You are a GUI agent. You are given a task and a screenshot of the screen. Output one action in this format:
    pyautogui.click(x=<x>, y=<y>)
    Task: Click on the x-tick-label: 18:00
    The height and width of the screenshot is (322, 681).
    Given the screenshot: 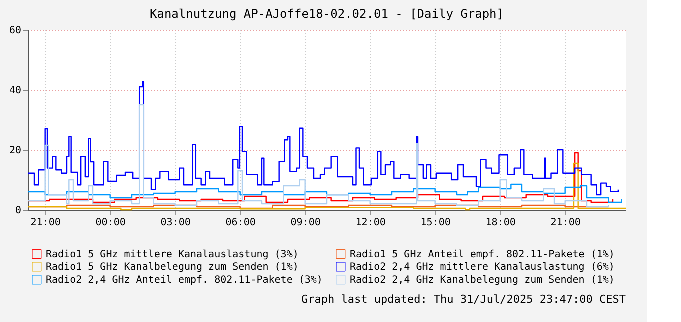 What is the action you would take?
    pyautogui.click(x=501, y=223)
    